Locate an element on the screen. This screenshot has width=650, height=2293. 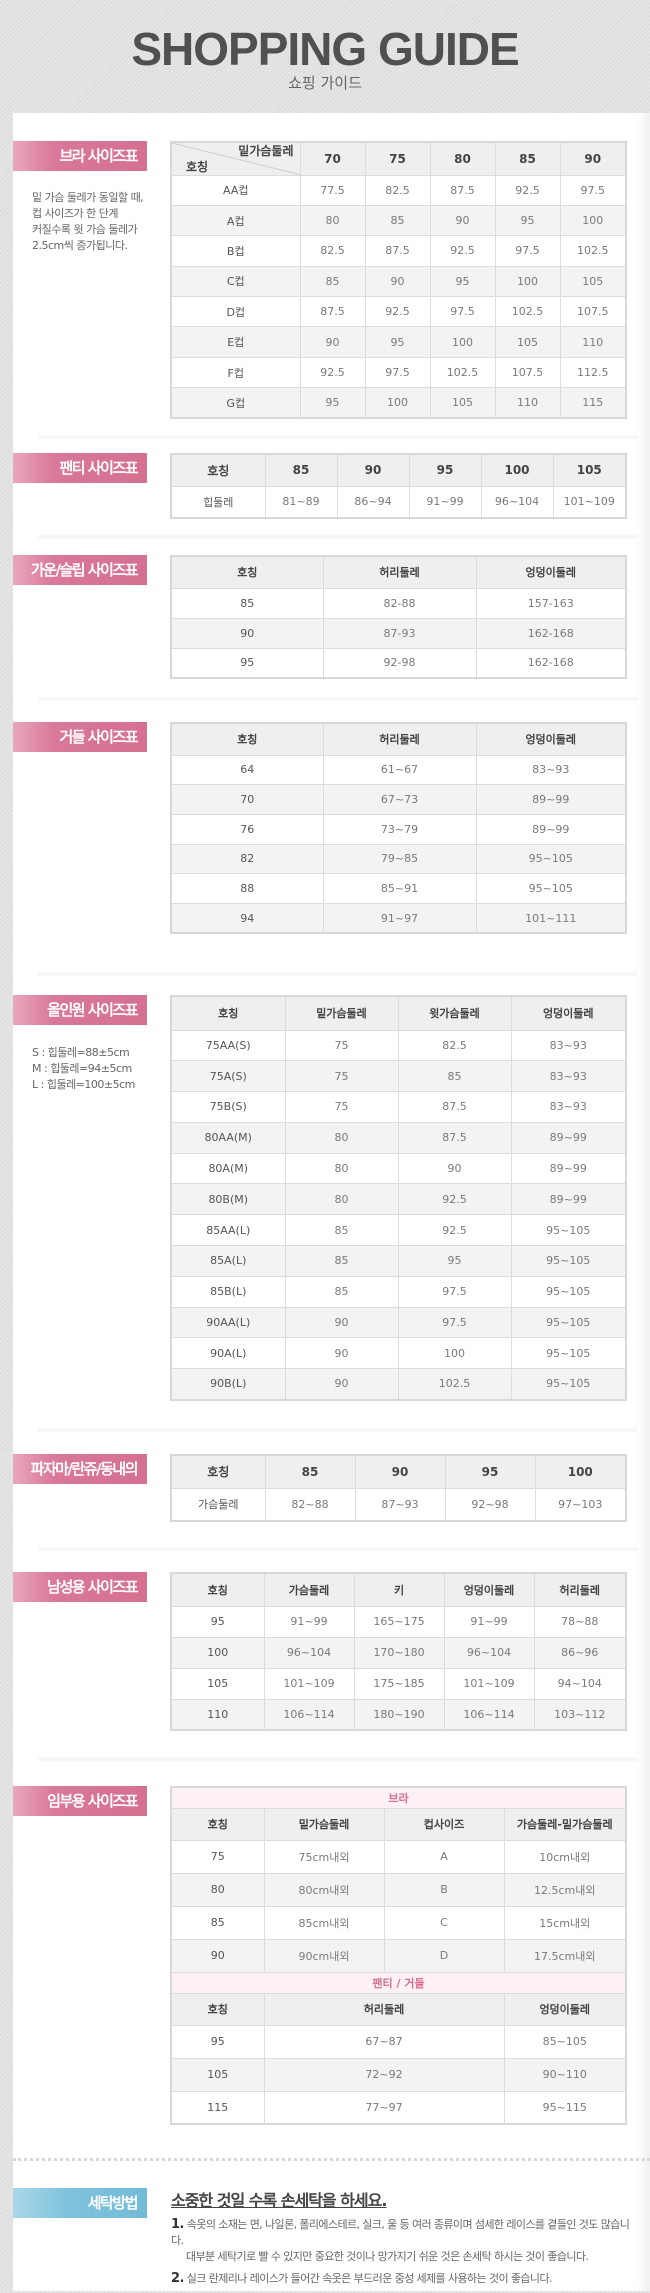
row-label: 80 is located at coordinates (217, 1889).